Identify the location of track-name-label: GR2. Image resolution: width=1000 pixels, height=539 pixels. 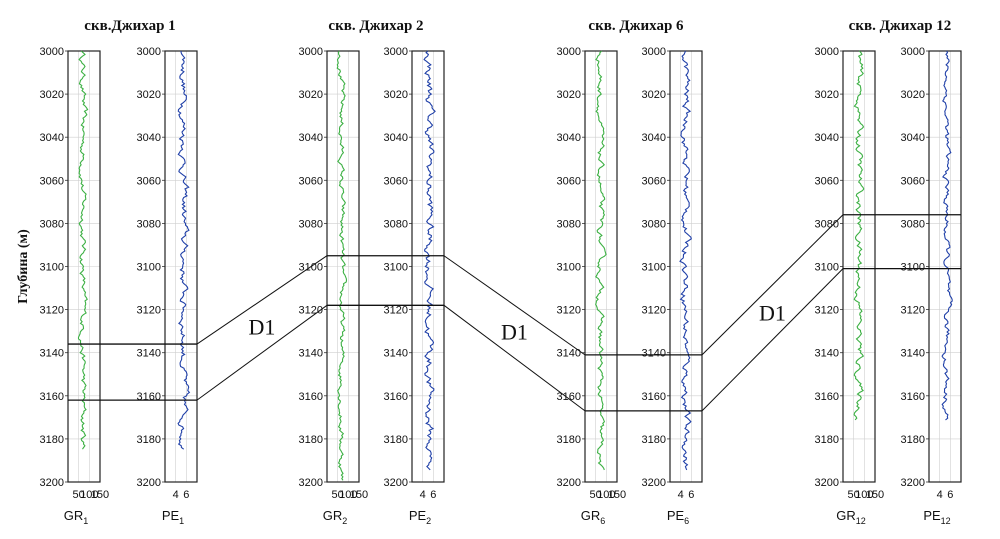
(335, 517).